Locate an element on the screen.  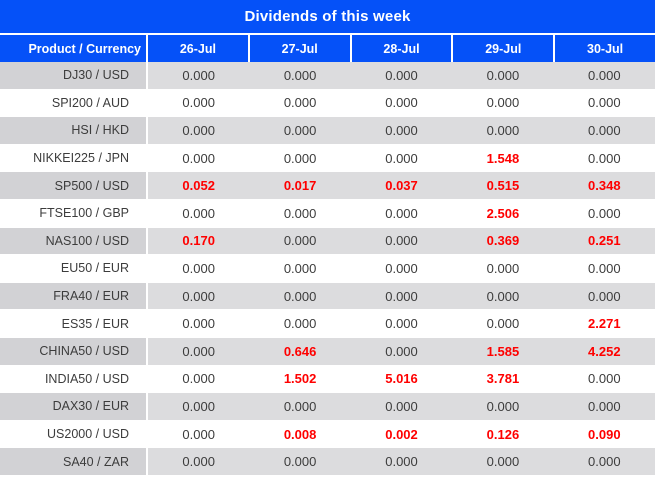
table-row: EU50 / EUR 0.000 0.000 0.000 0.000 0.000 is located at coordinates (327, 269).